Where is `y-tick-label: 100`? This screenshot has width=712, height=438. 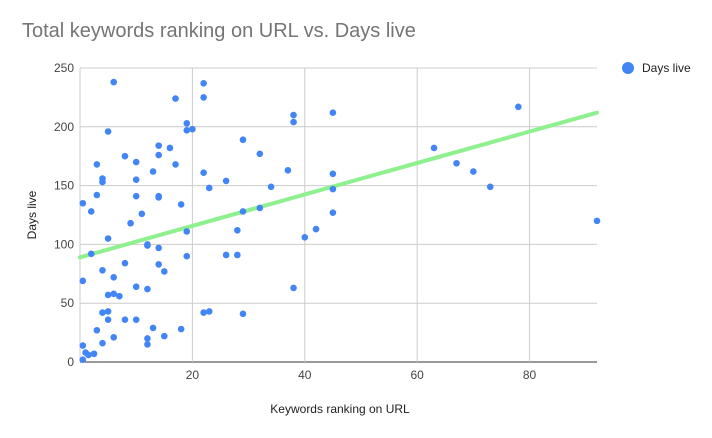
y-tick-label: 100 is located at coordinates (64, 244).